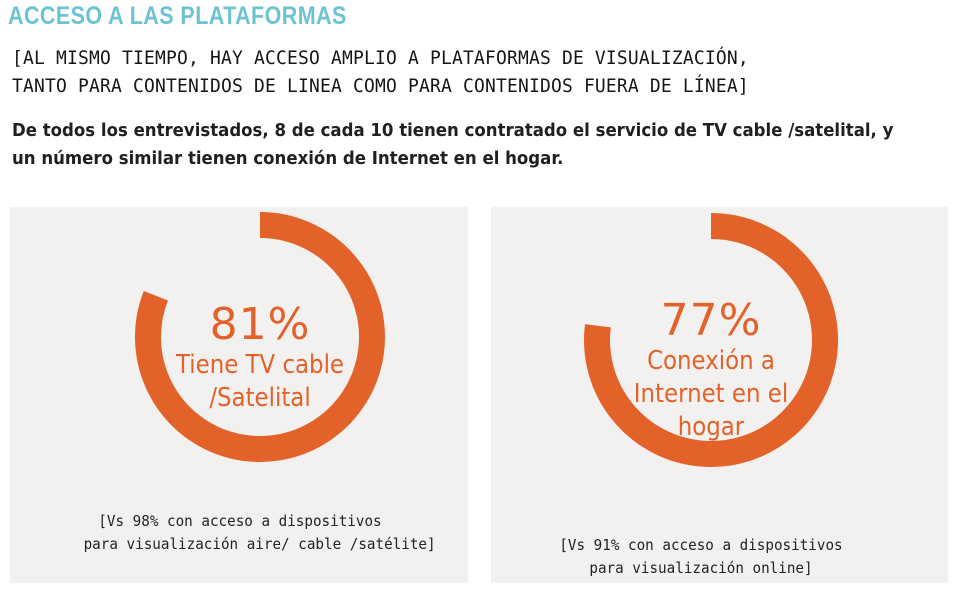 The height and width of the screenshot is (597, 960). I want to click on tv-cable-donut-chart, so click(260, 337).